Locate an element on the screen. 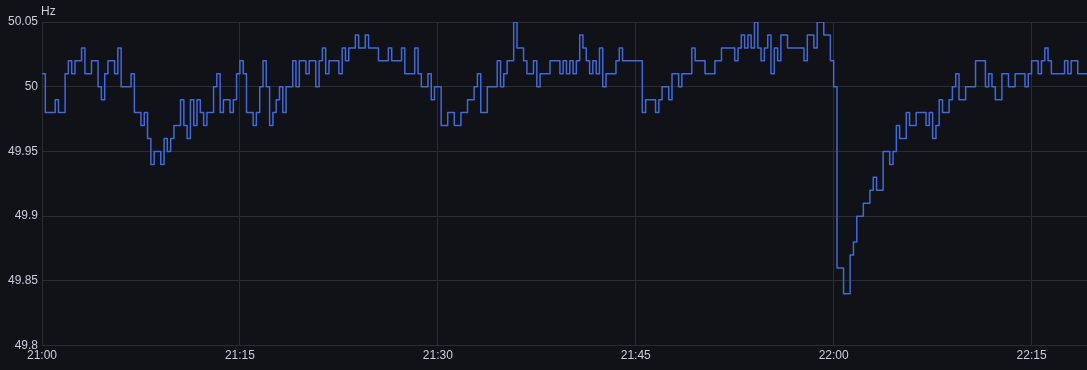 Image resolution: width=1087 pixels, height=370 pixels. x-tick-label: 21:30 is located at coordinates (438, 355).